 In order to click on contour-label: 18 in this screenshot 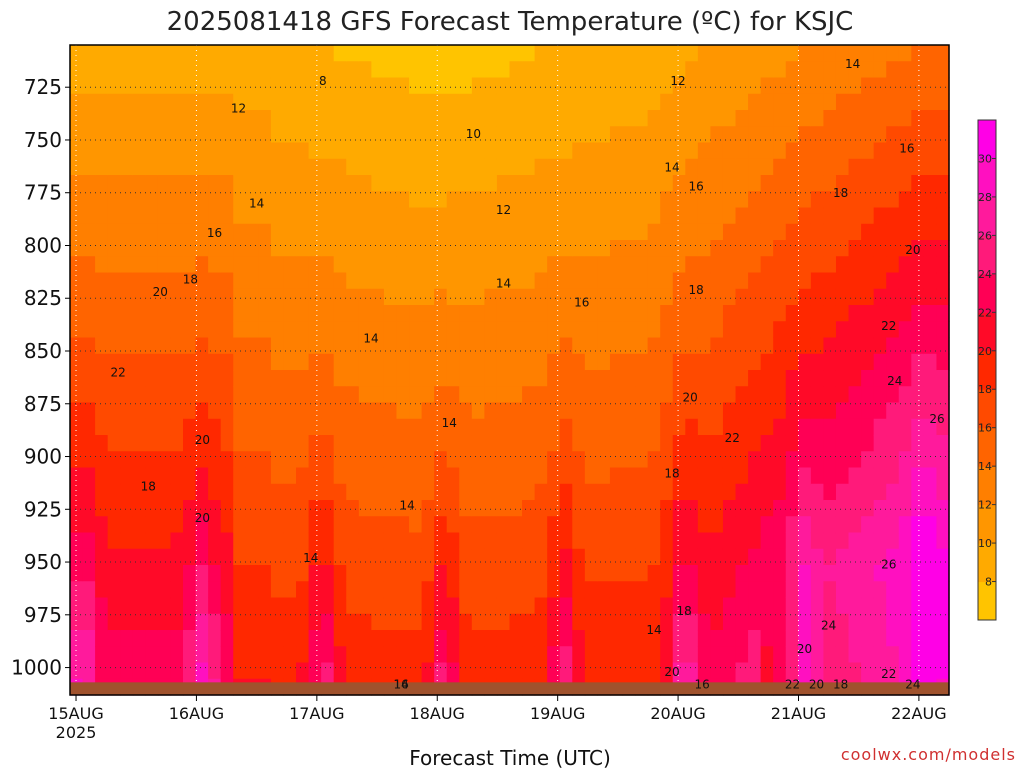, I will do `click(190, 279)`.